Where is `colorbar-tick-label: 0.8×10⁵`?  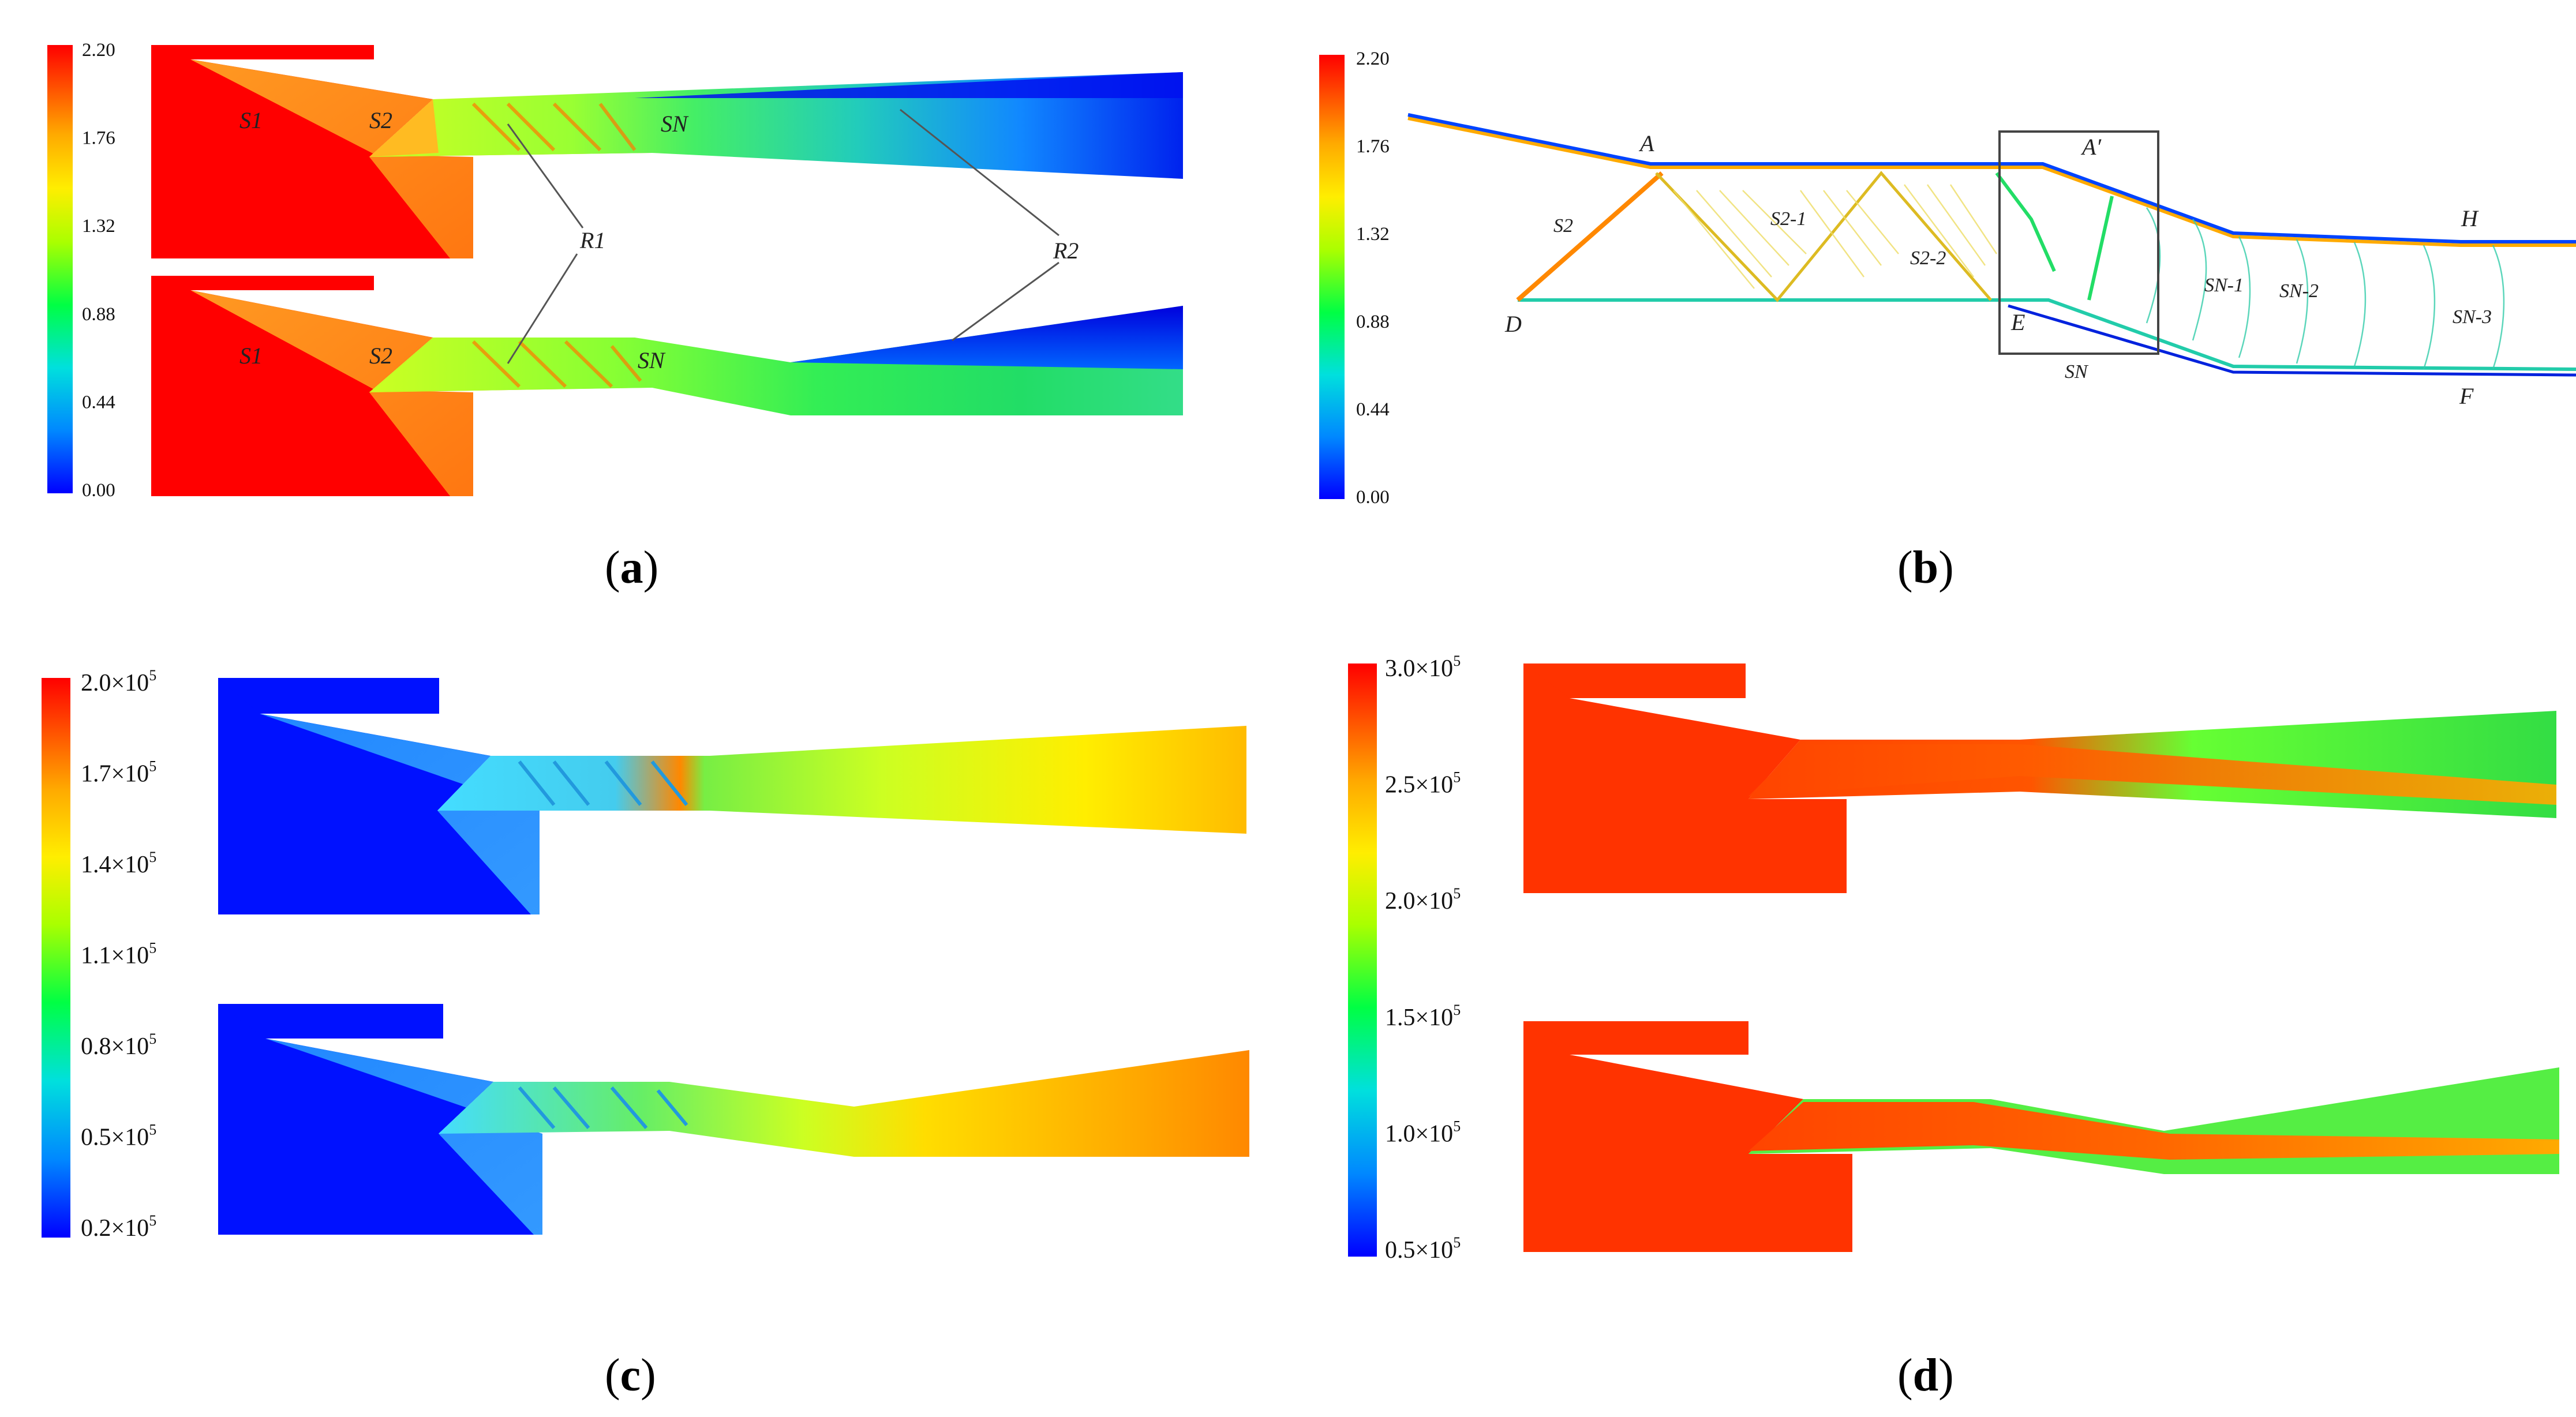 colorbar-tick-label: 0.8×10⁵ is located at coordinates (119, 1045).